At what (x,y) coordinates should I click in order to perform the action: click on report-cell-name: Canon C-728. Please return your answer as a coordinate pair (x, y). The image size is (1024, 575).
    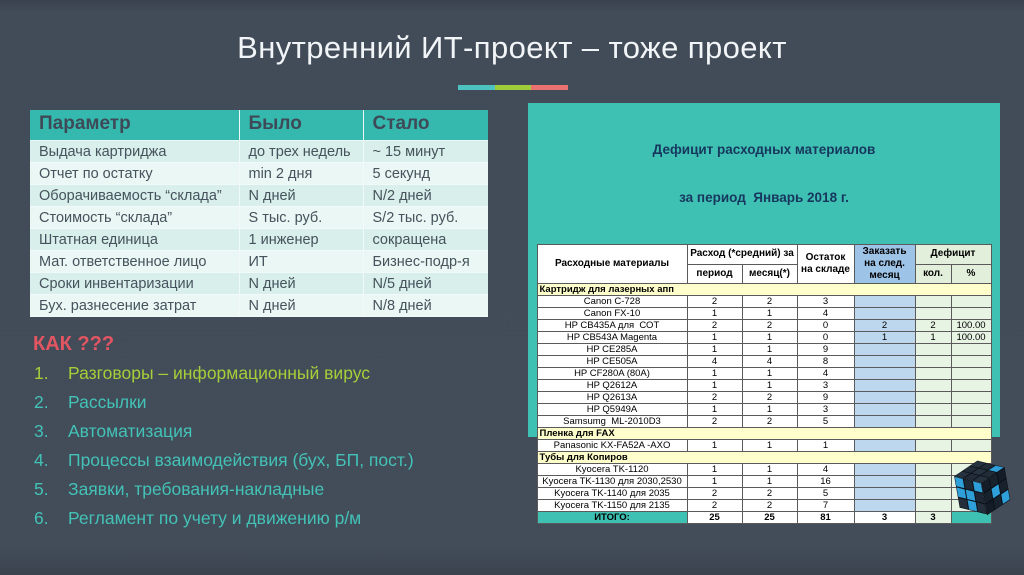
    Looking at the image, I should click on (612, 301).